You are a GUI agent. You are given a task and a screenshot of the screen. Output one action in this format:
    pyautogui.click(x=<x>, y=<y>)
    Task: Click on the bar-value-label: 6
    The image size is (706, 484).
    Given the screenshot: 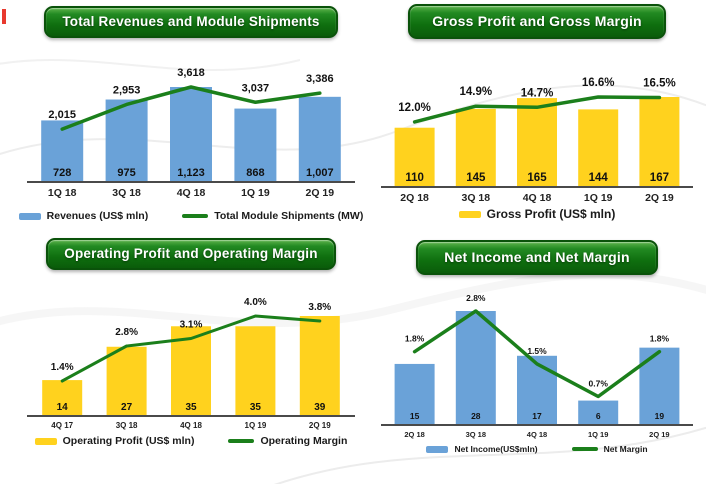 What is the action you would take?
    pyautogui.click(x=598, y=416)
    